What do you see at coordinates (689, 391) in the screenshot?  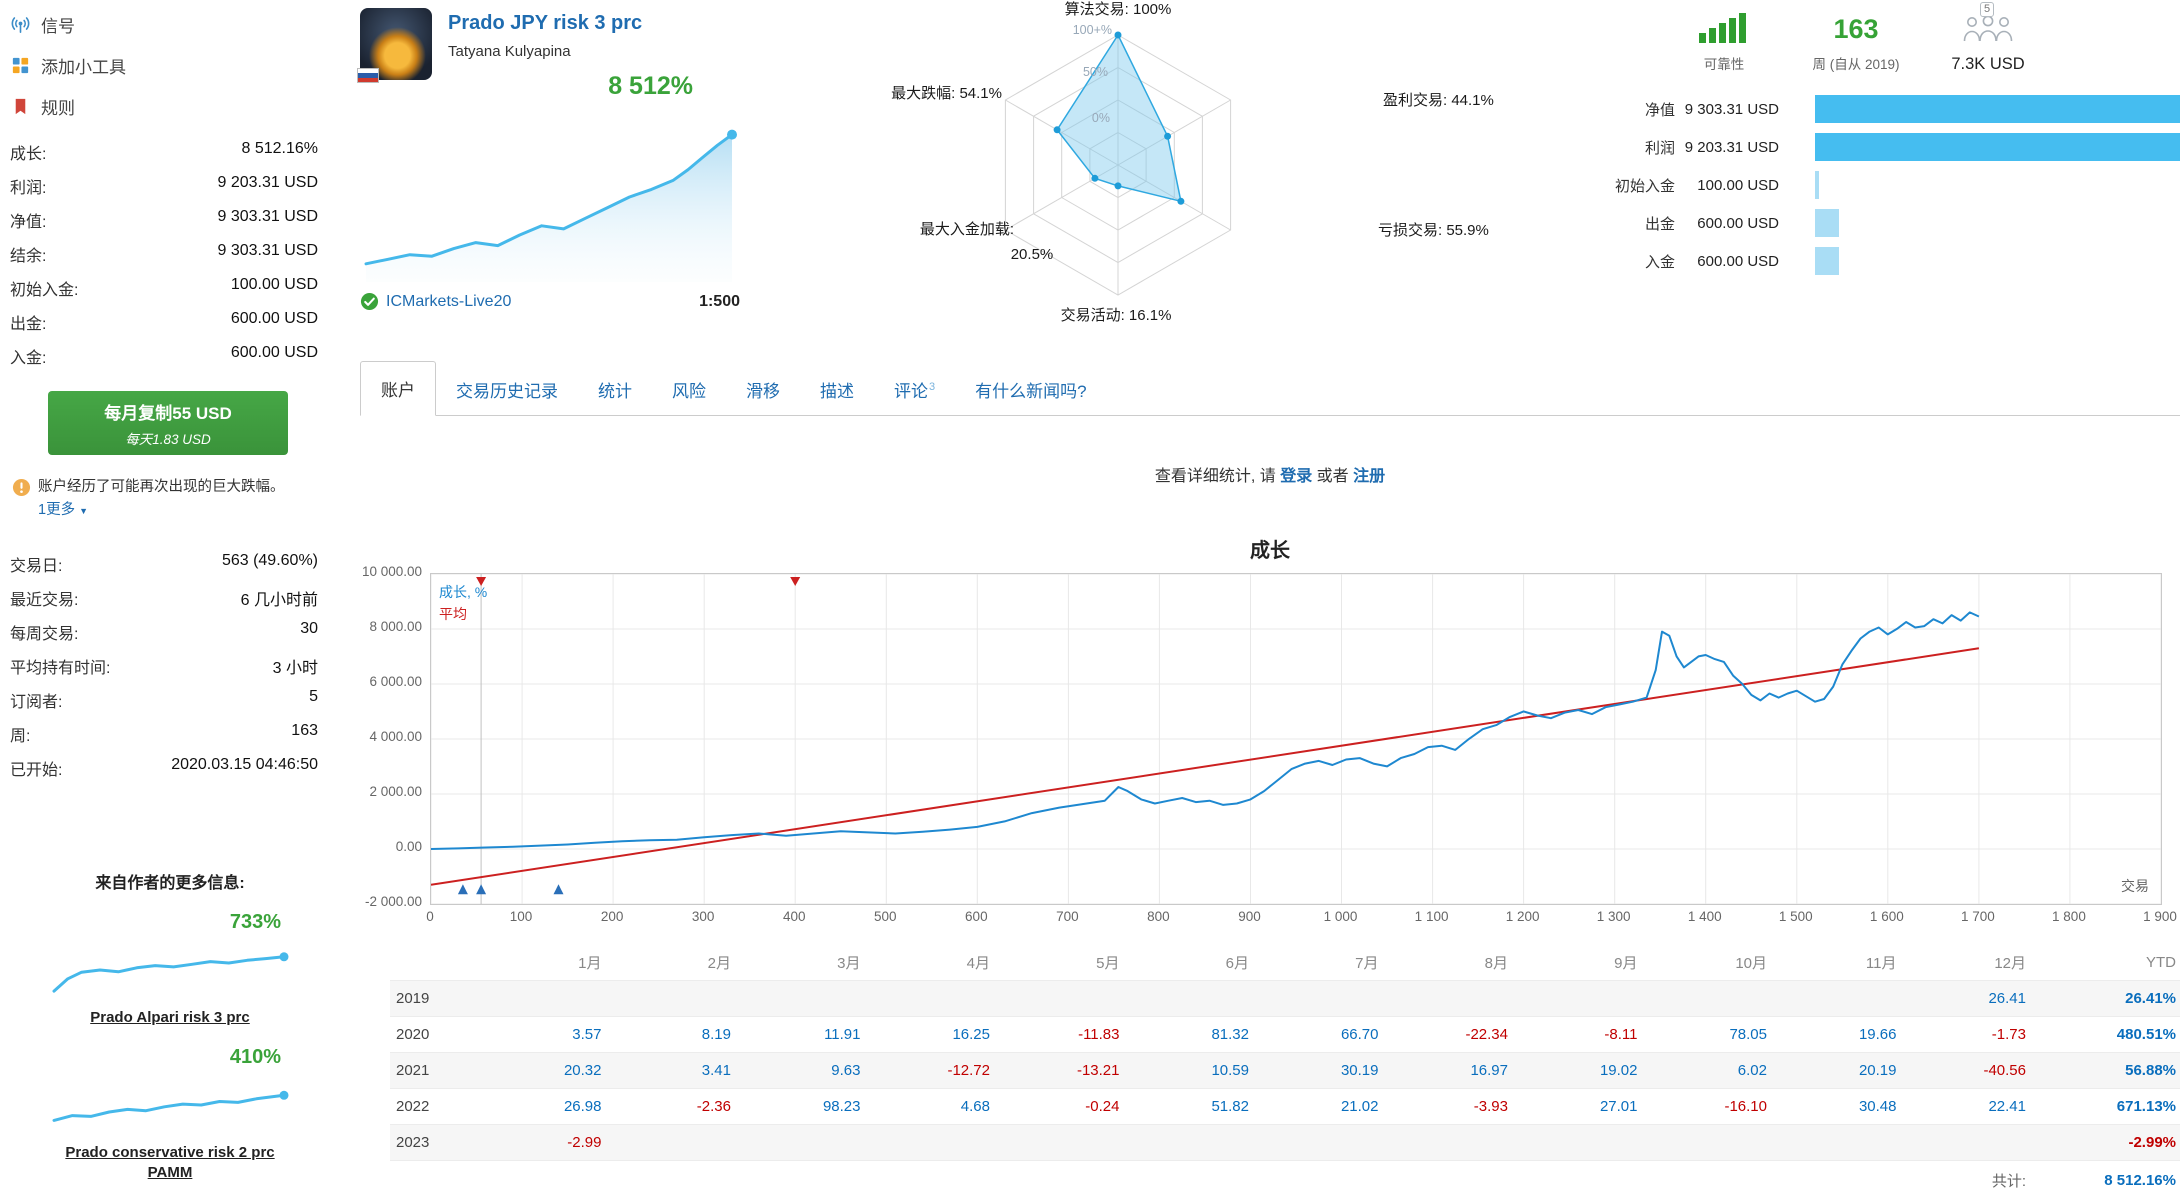 I see `tab-risks: 风险` at bounding box center [689, 391].